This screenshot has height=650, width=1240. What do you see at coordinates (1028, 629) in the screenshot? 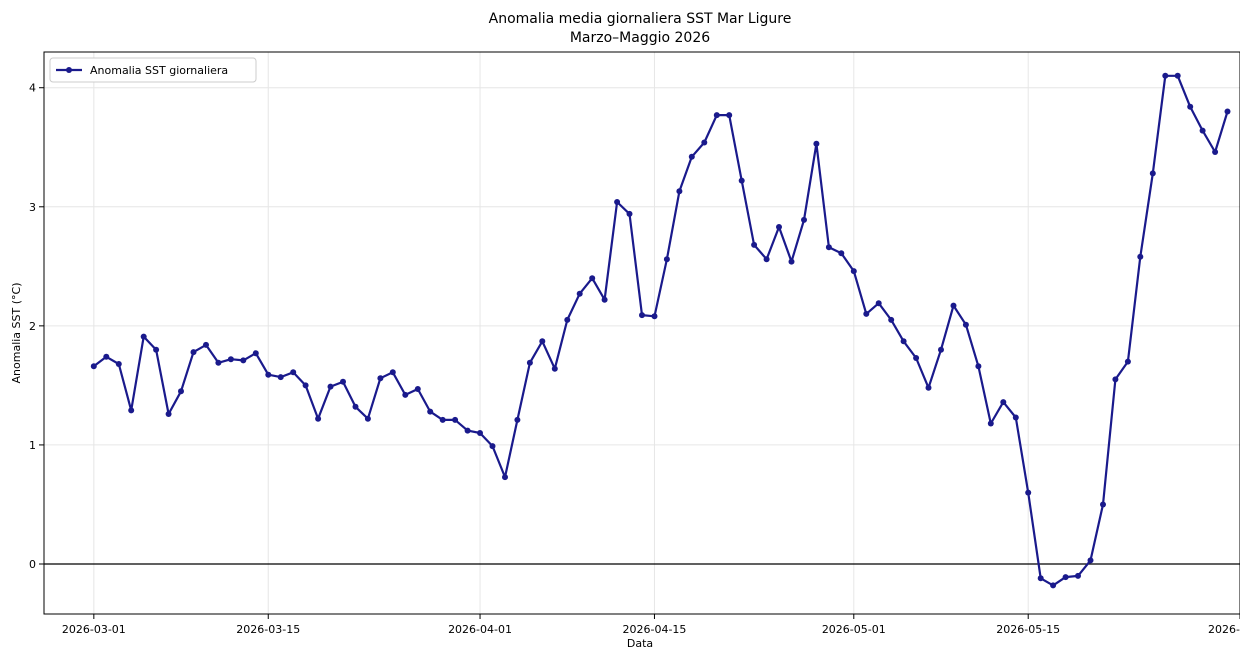
I see `x-tick-label: 2026-05-15` at bounding box center [1028, 629].